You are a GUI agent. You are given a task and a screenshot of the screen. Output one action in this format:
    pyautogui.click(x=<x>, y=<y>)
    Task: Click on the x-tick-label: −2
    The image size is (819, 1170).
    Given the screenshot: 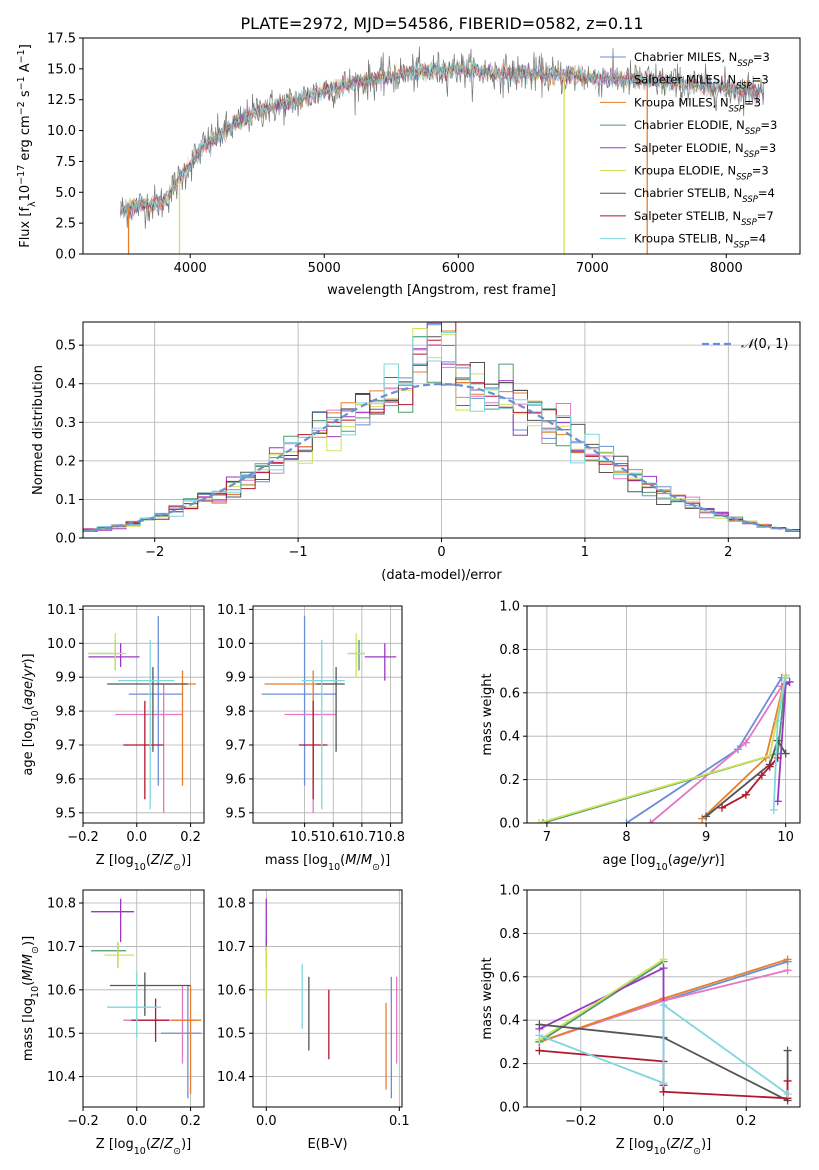 What is the action you would take?
    pyautogui.click(x=154, y=552)
    